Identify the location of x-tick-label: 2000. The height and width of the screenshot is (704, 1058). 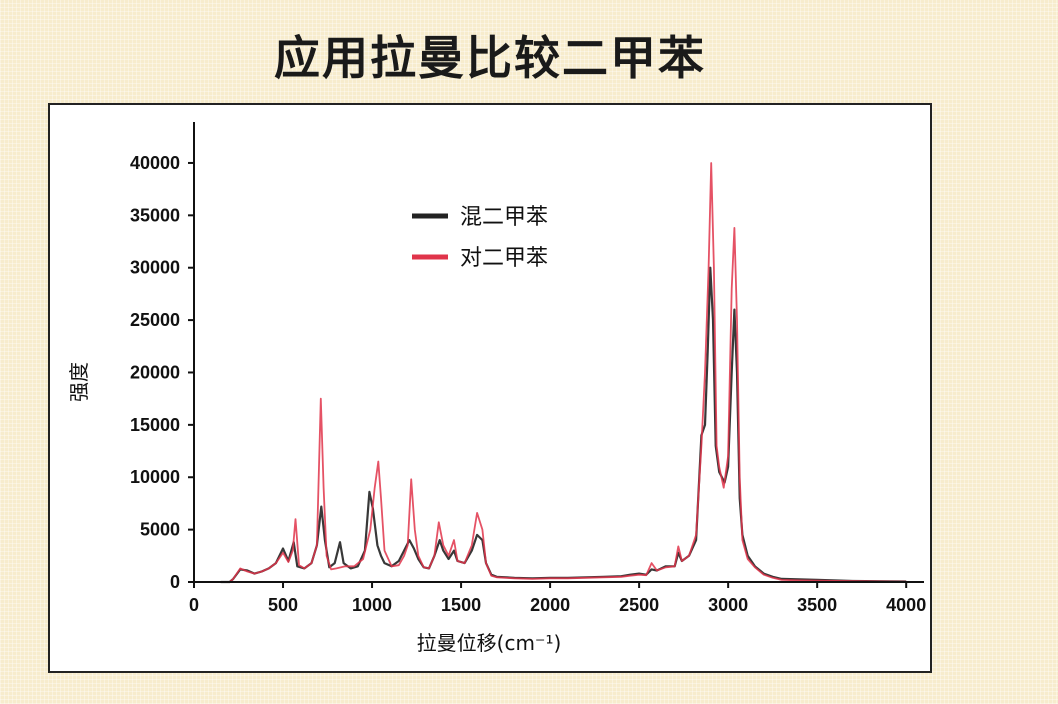
(550, 605).